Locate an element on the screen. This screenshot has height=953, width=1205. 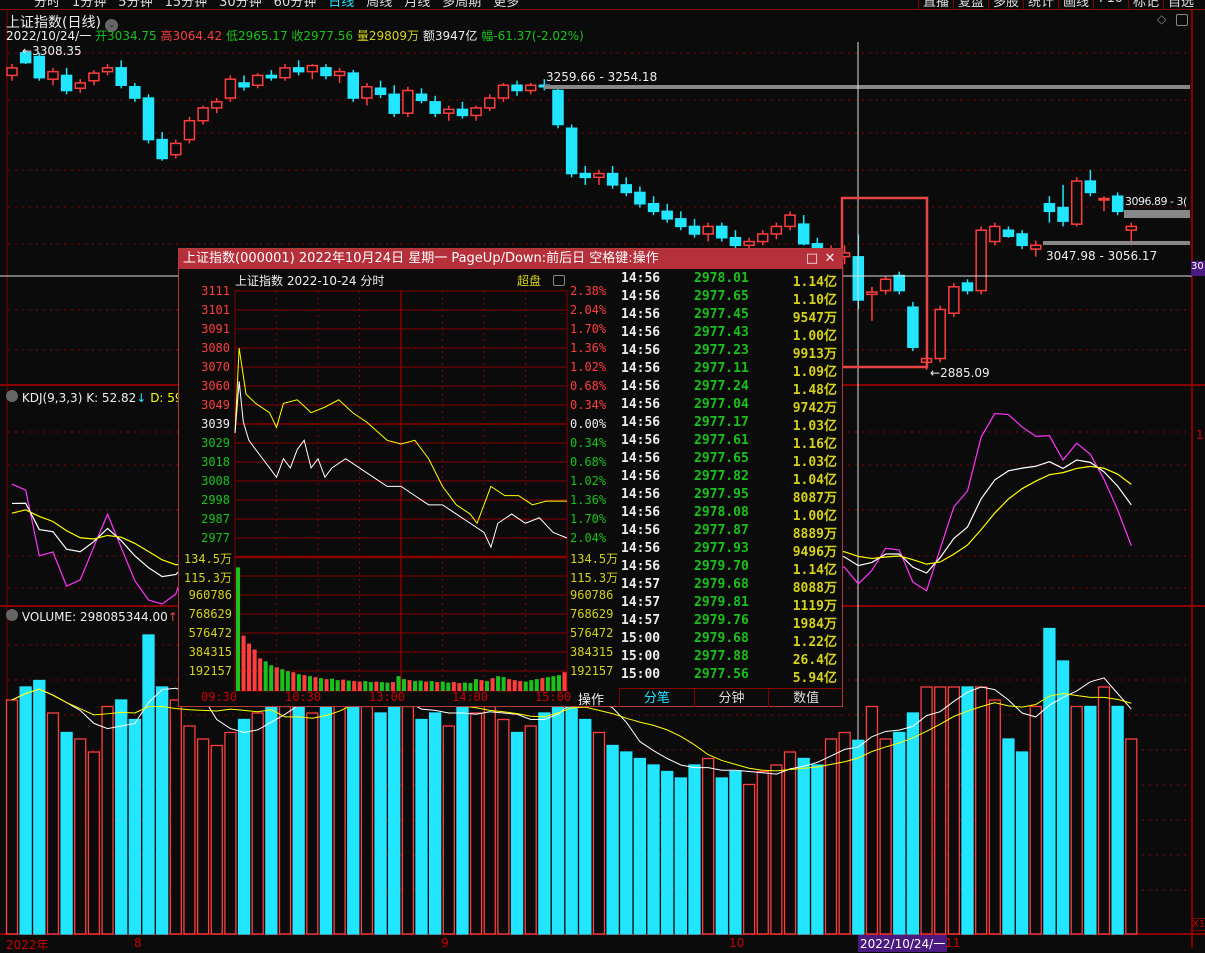
period-tab: 60分钟 is located at coordinates (295, 5).